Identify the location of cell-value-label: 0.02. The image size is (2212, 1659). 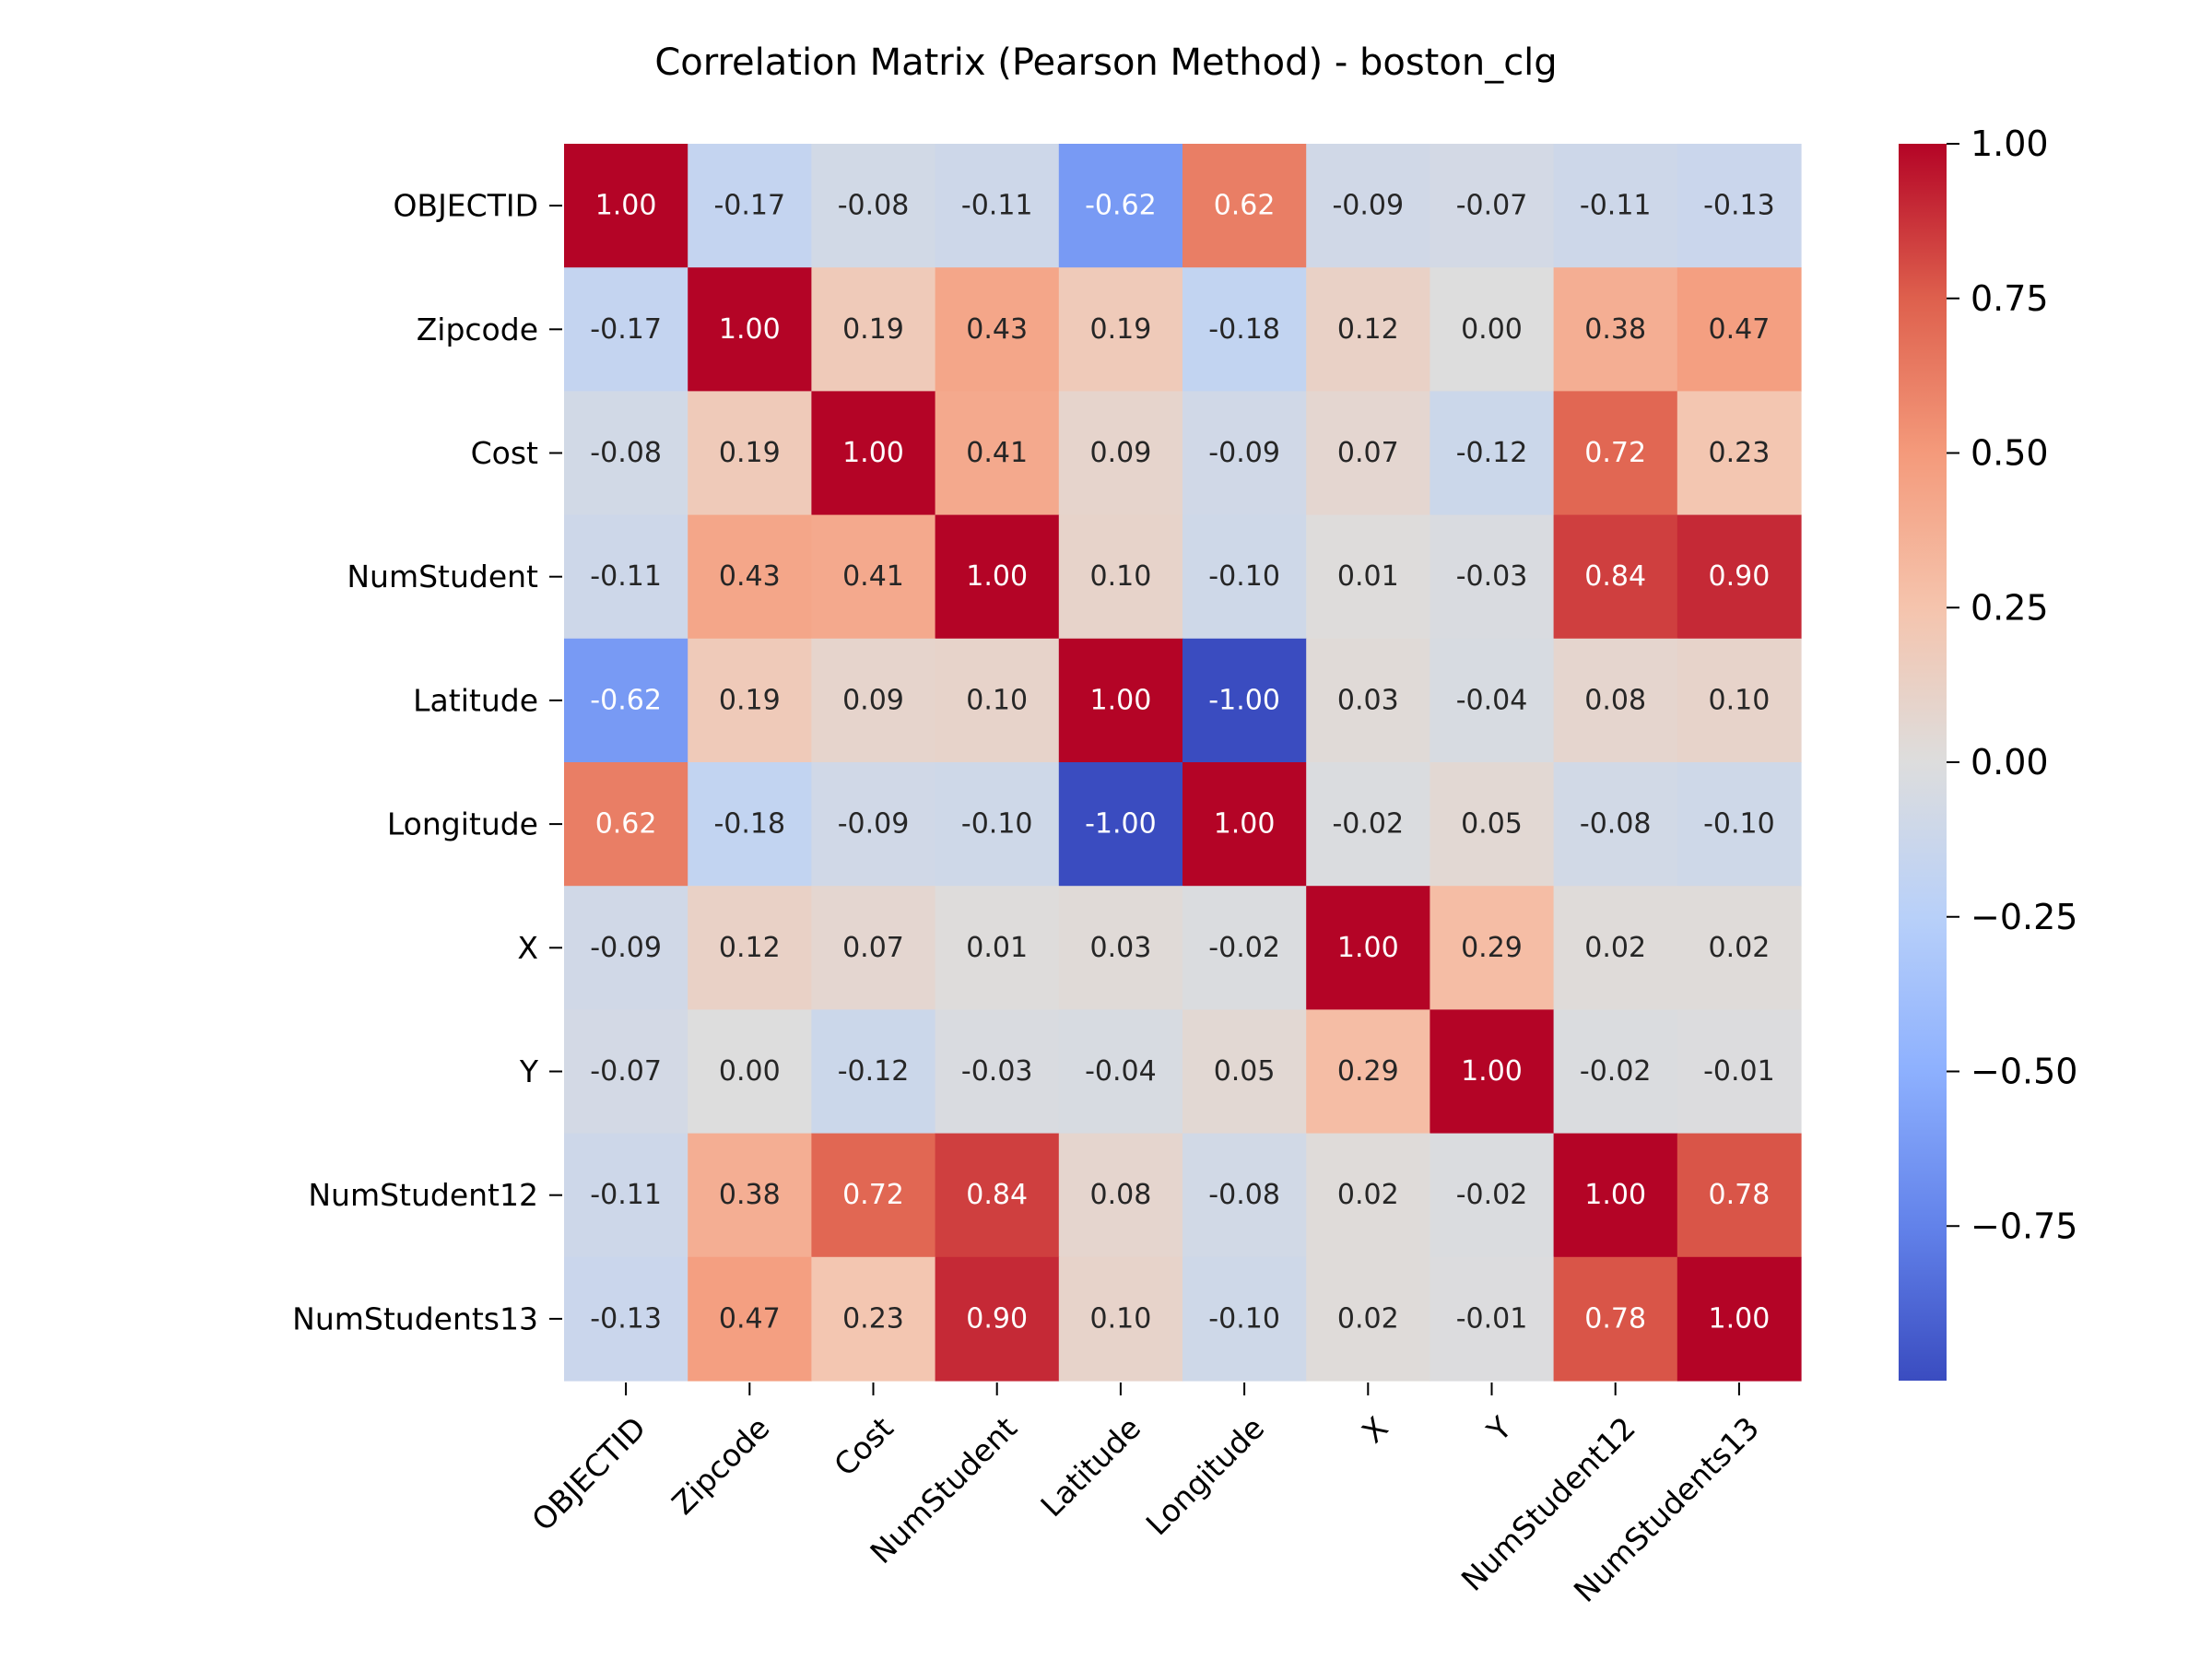
(1368, 1318).